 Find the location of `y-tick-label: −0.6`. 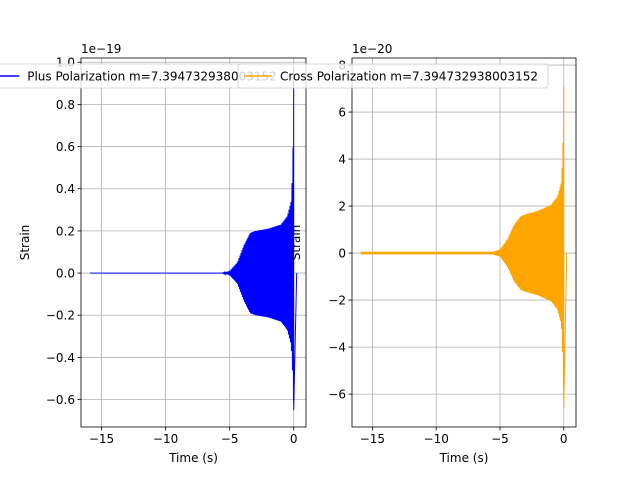

y-tick-label: −0.6 is located at coordinates (60, 400).